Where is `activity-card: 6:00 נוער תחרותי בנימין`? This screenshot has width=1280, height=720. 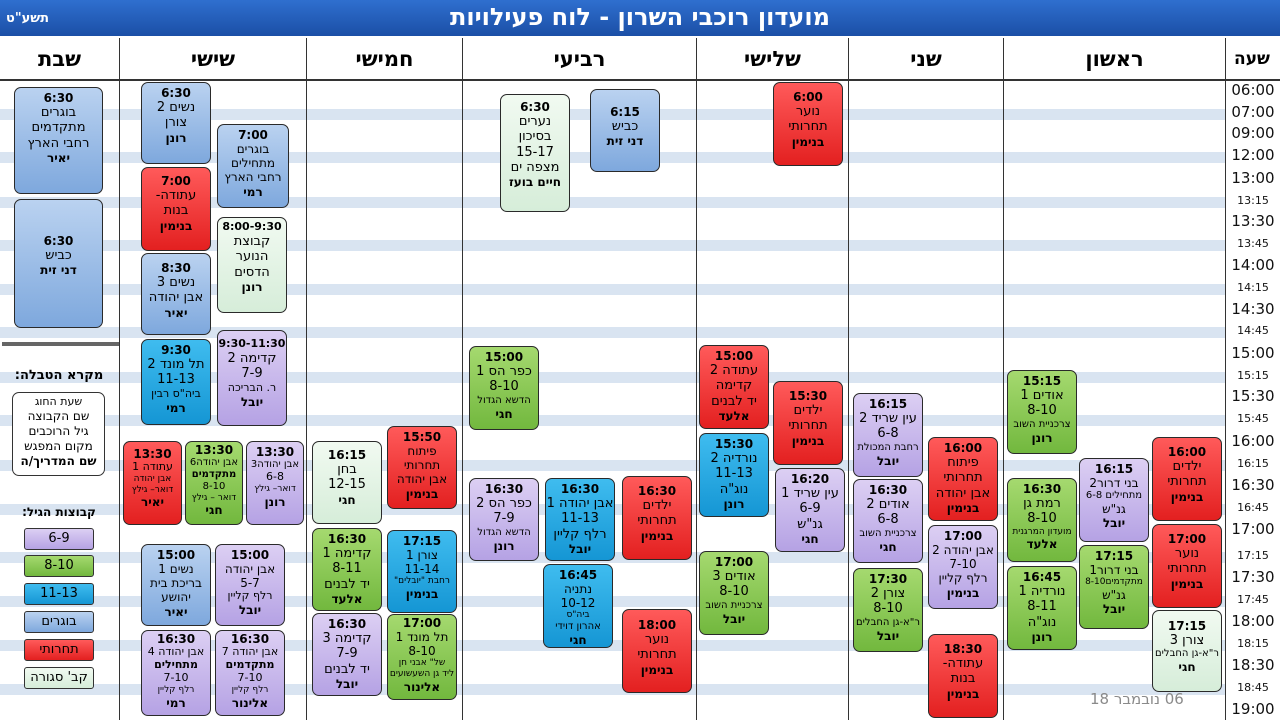 activity-card: 6:00 נוער תחרותי בנימין is located at coordinates (808, 124).